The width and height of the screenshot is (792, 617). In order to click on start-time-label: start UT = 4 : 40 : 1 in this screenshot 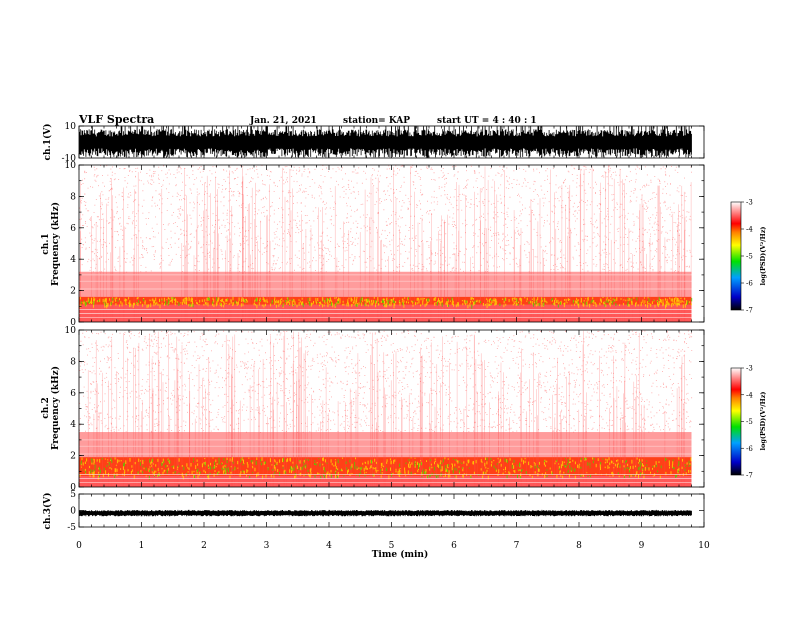, I will do `click(487, 121)`.